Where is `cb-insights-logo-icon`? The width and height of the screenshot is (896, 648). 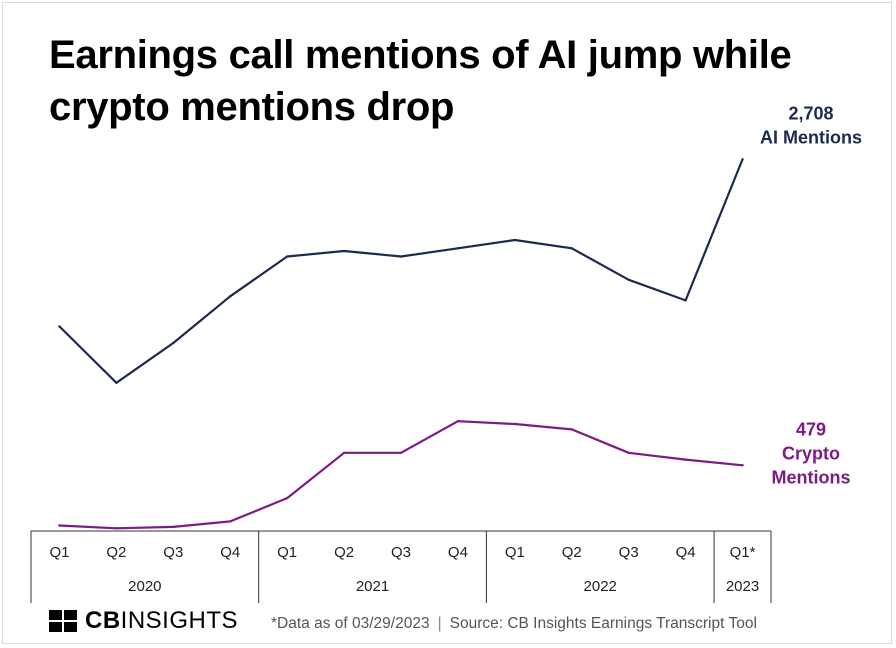
cb-insights-logo-icon is located at coordinates (63, 621).